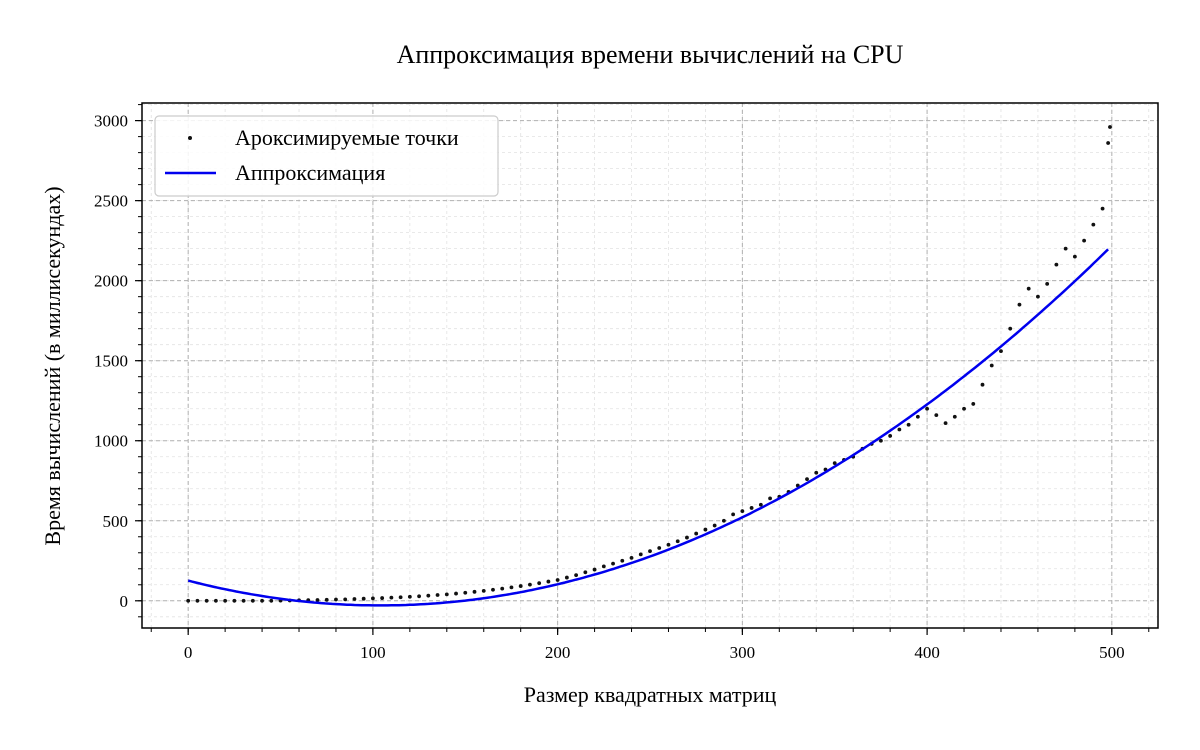 The image size is (1200, 750). I want to click on y-tick-label: 1500, so click(111, 361).